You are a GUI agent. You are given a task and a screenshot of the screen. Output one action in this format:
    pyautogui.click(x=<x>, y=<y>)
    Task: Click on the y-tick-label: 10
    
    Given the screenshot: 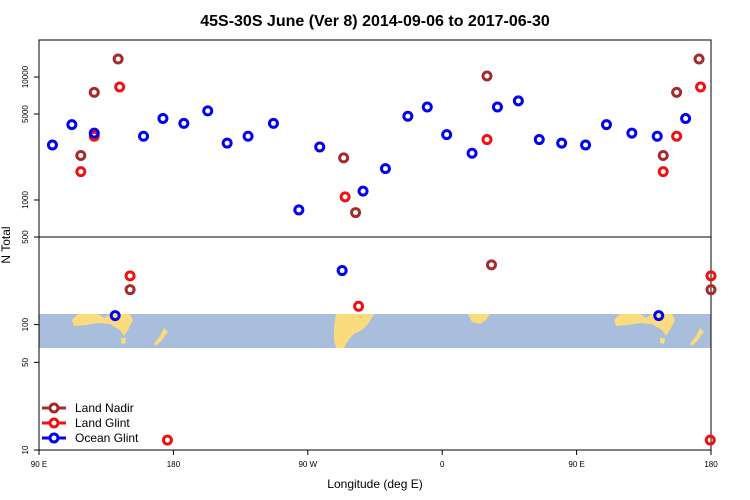 What is the action you would take?
    pyautogui.click(x=25, y=449)
    